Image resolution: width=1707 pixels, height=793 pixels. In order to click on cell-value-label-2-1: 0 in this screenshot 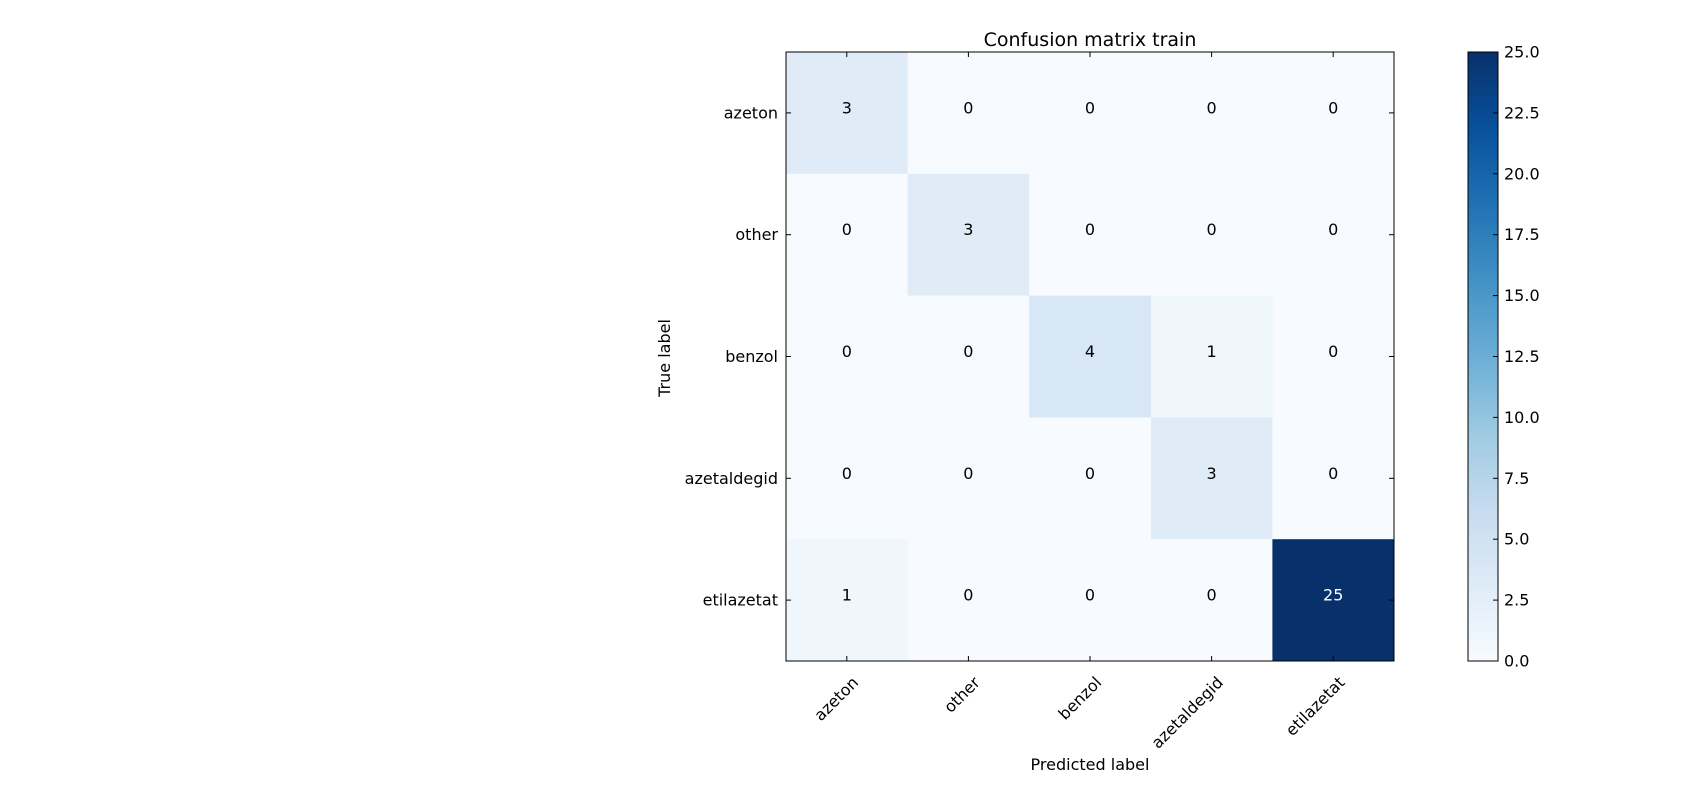, I will do `click(968, 351)`.